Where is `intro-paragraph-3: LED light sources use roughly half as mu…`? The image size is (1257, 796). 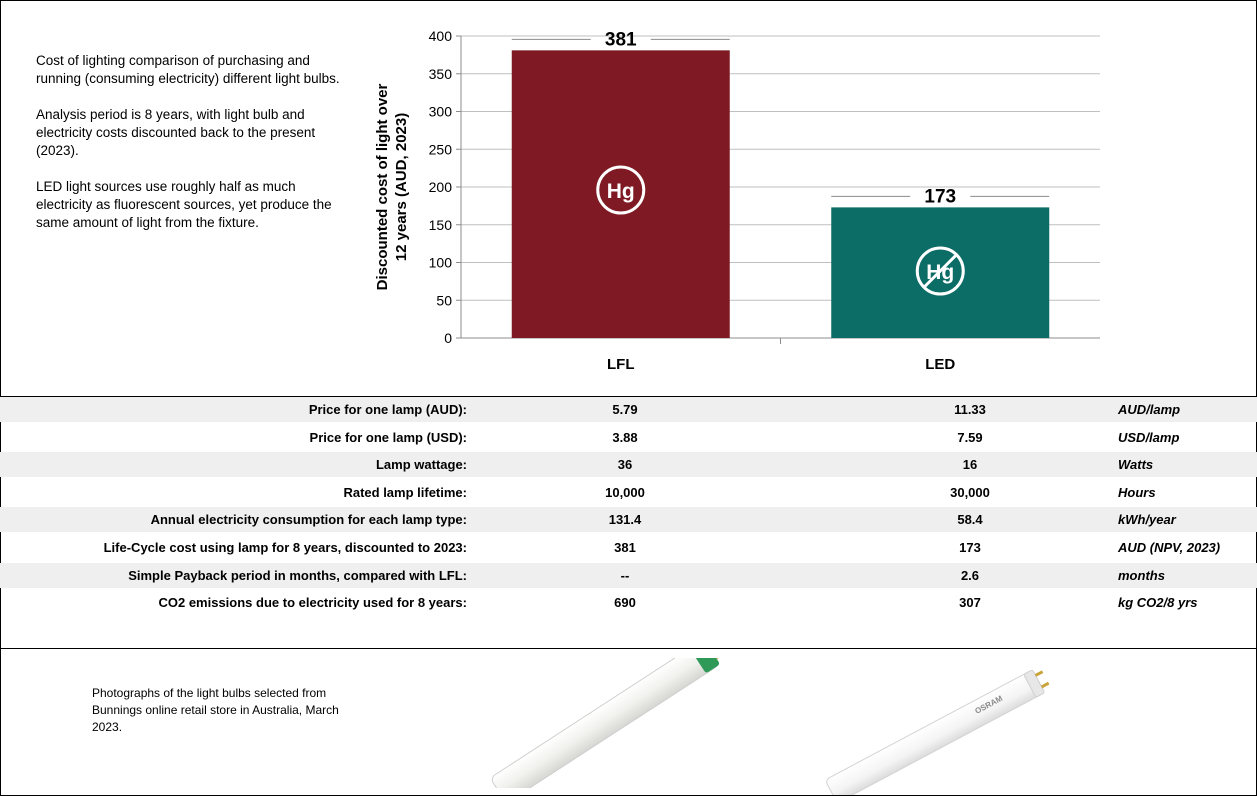
intro-paragraph-3: LED light sources use roughly half as mu… is located at coordinates (184, 204).